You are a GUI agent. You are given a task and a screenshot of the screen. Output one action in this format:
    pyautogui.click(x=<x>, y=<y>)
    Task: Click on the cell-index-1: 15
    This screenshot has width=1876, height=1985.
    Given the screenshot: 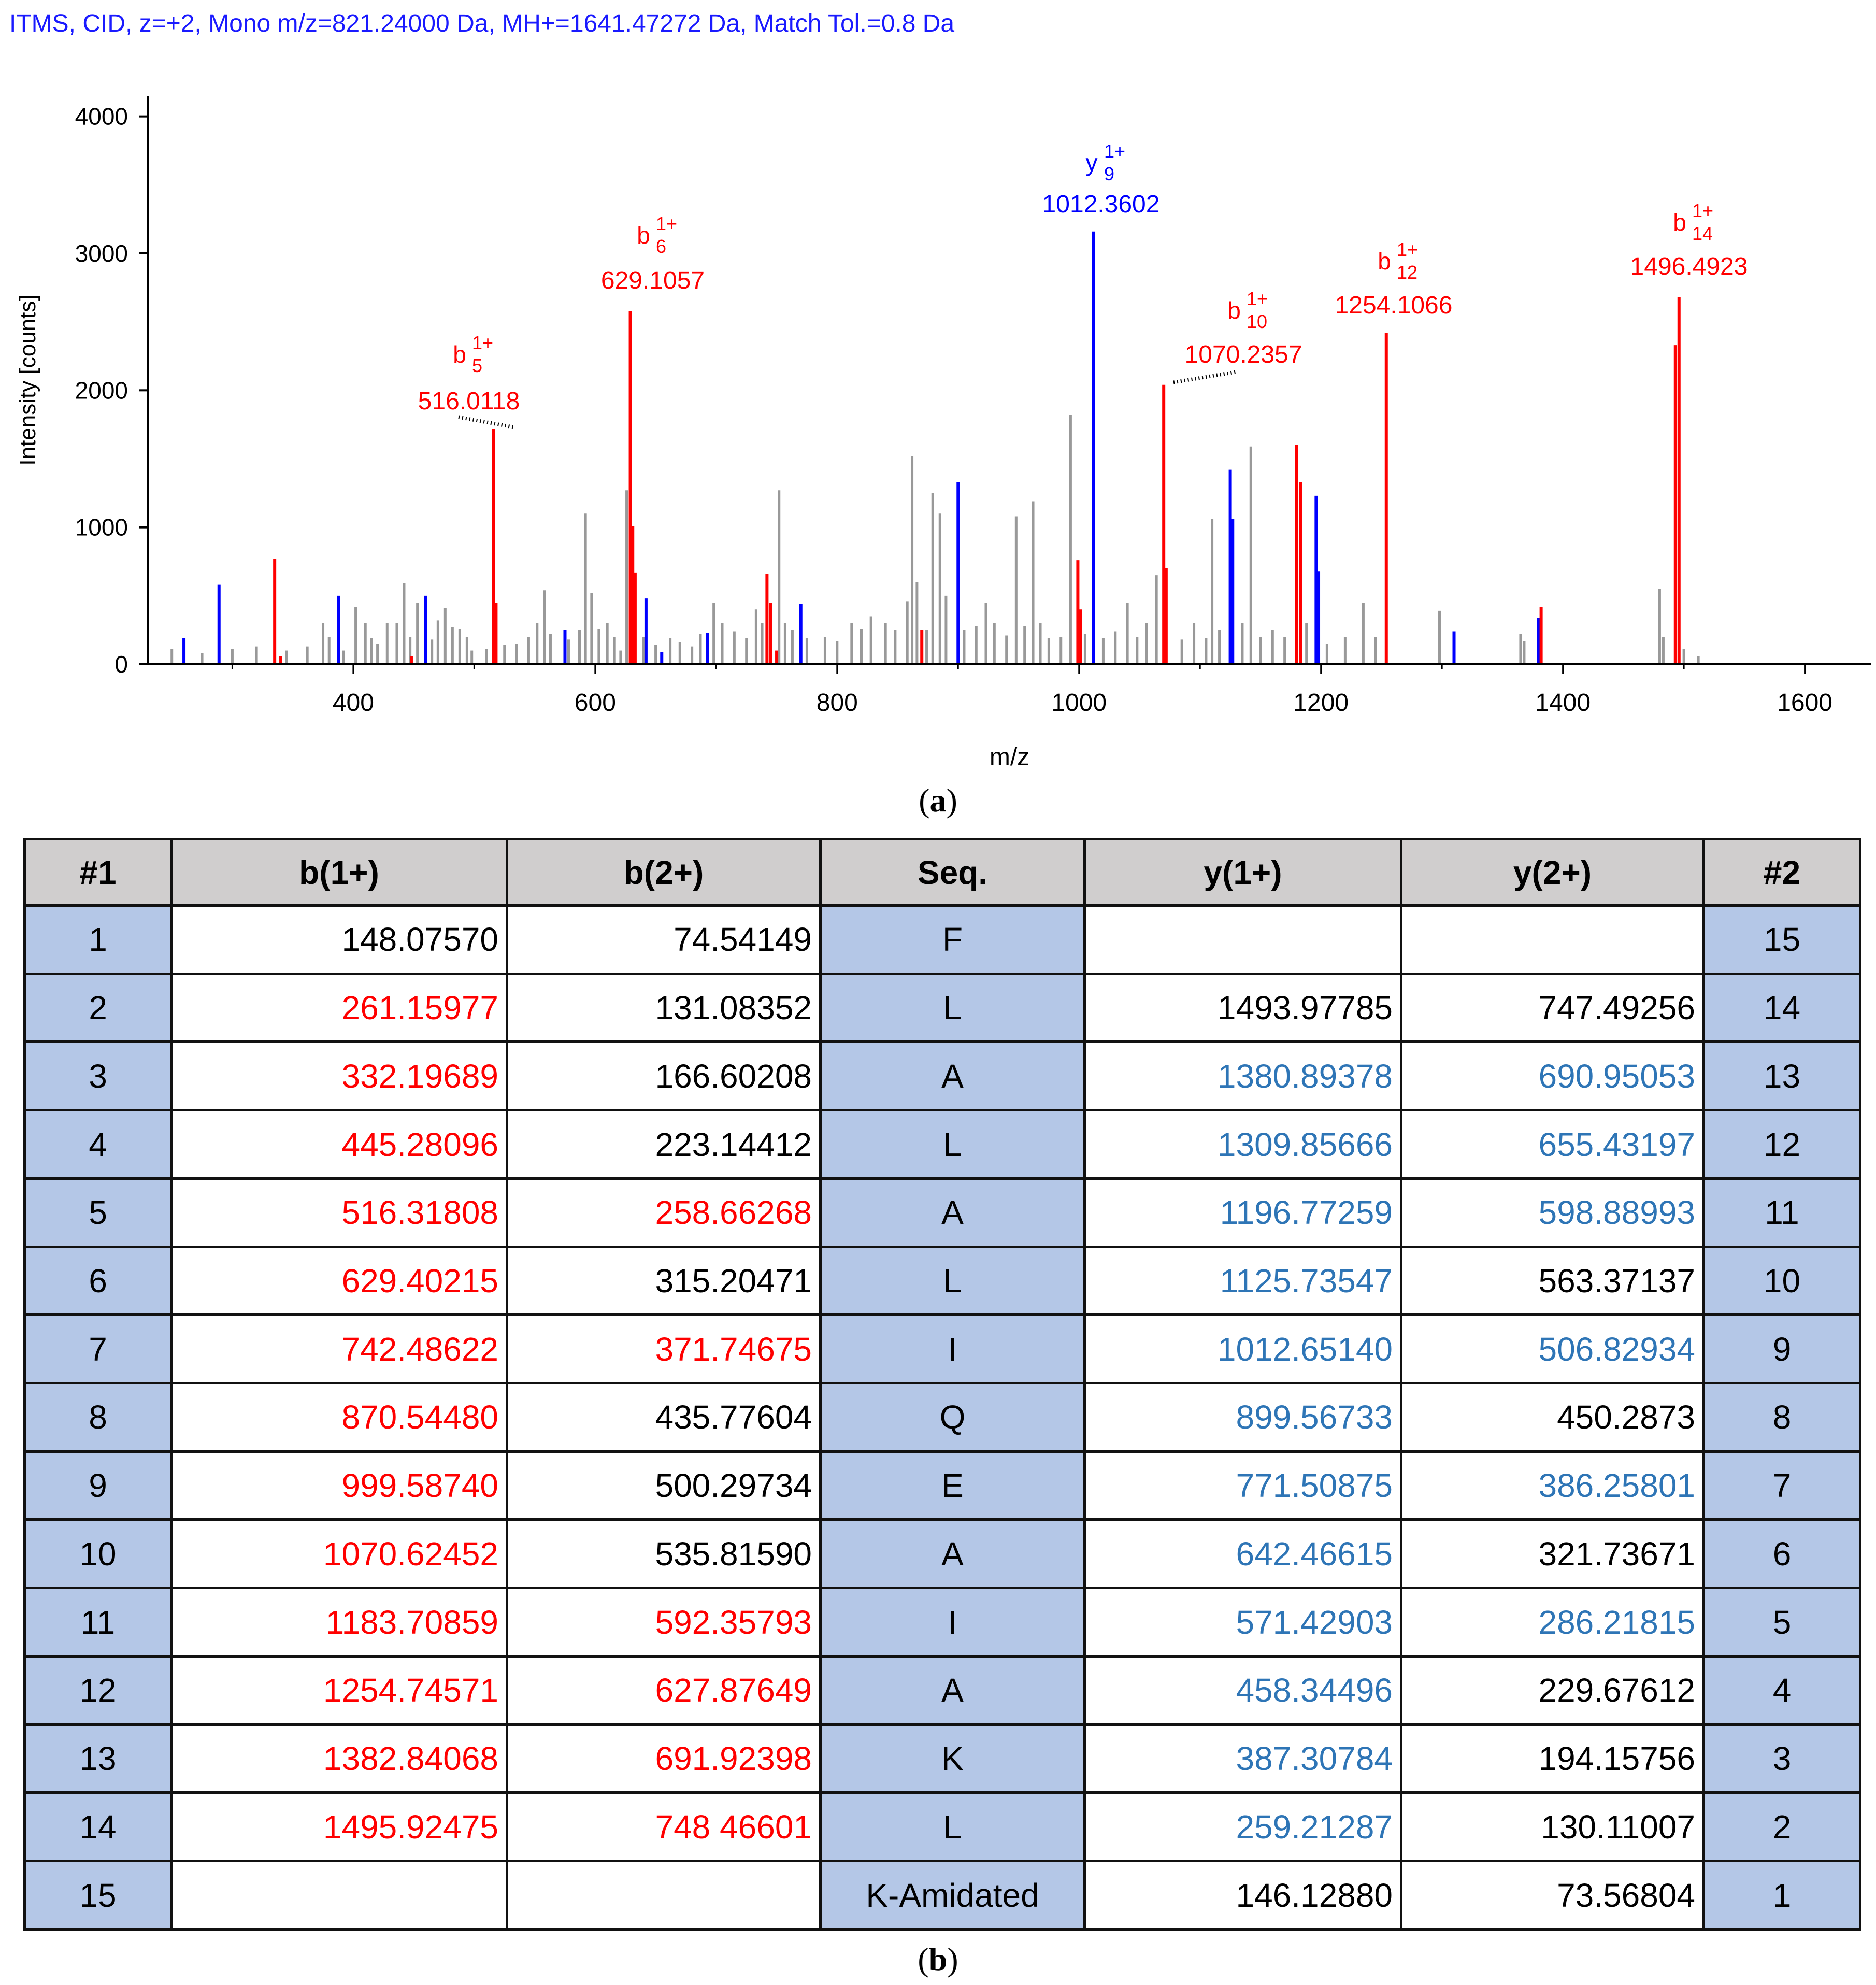 What is the action you would take?
    pyautogui.click(x=98, y=1895)
    